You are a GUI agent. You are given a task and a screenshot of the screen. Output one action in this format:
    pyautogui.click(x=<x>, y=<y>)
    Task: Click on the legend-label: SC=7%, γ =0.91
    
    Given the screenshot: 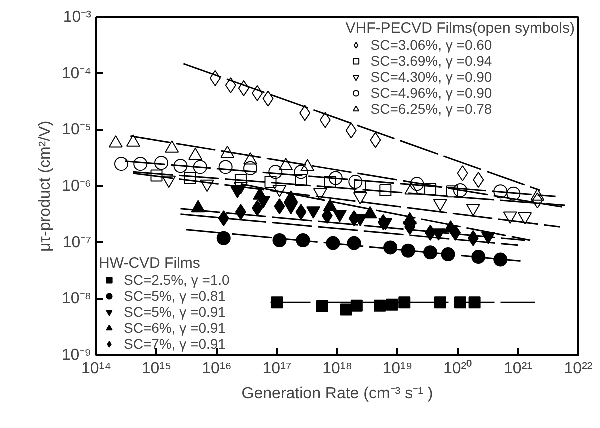 What is the action you would take?
    pyautogui.click(x=175, y=344)
    